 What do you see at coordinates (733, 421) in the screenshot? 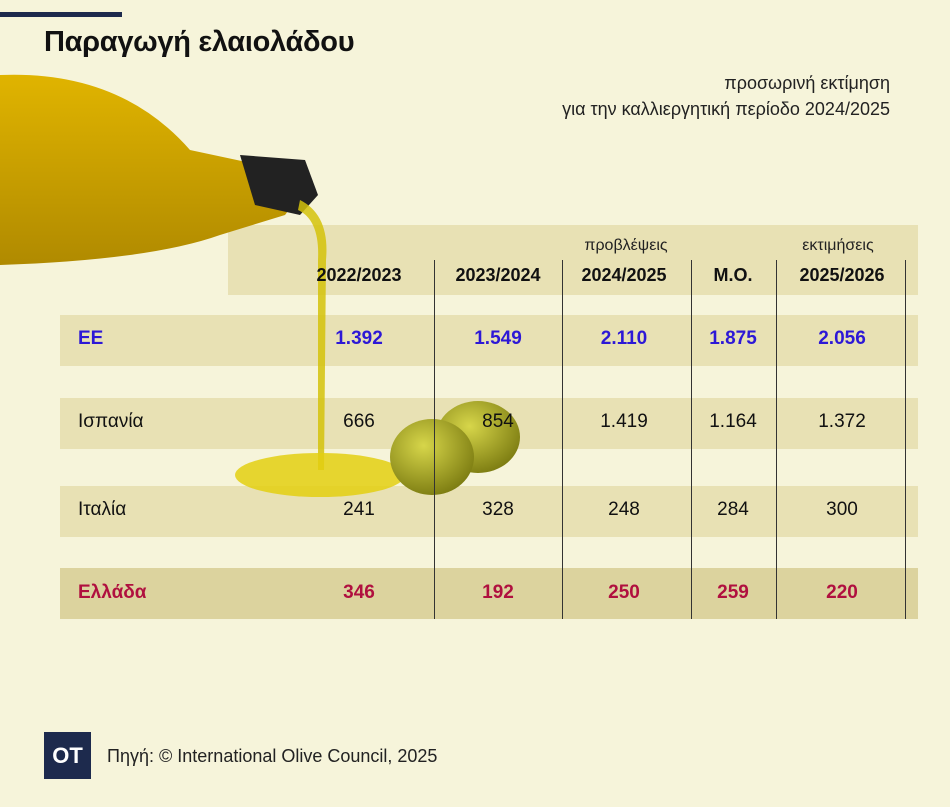
I see `table-cell: 1.164` at bounding box center [733, 421].